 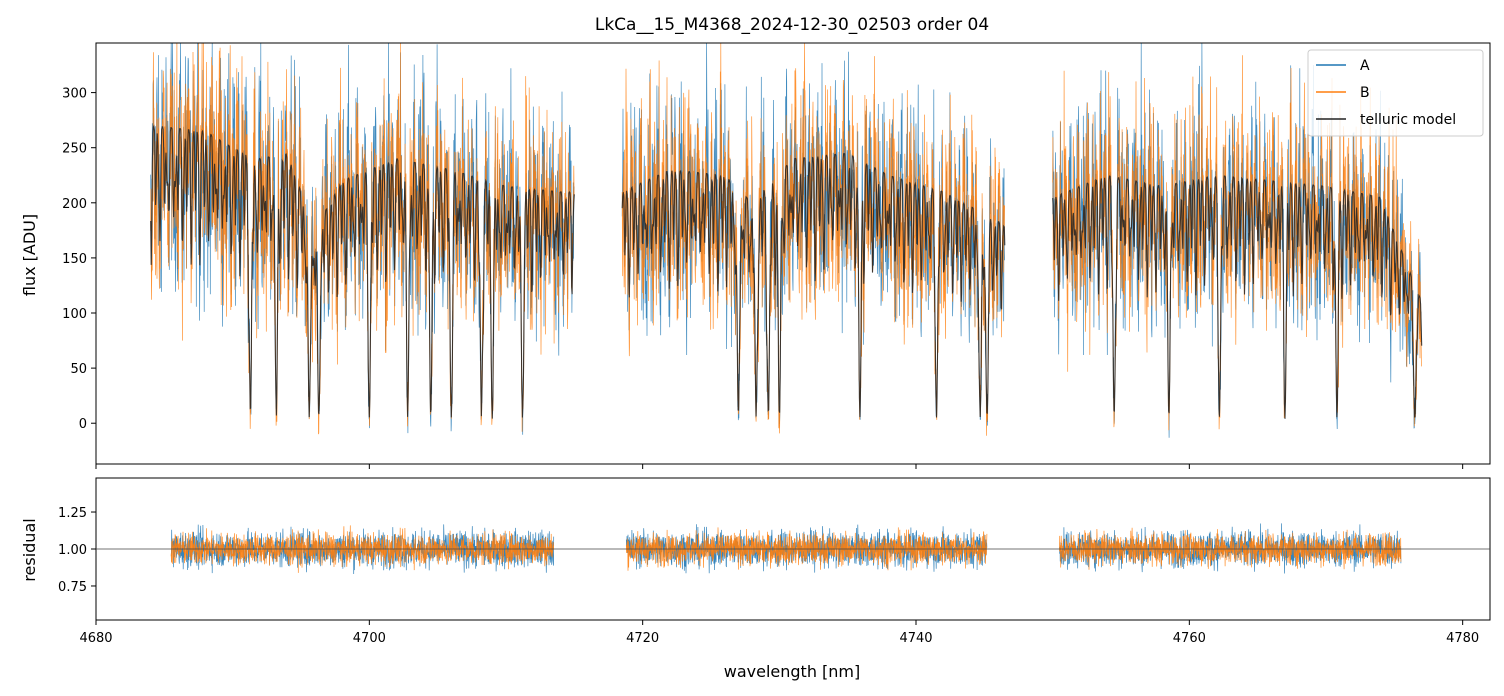 I want to click on x-tick-label: 4700, so click(x=369, y=638).